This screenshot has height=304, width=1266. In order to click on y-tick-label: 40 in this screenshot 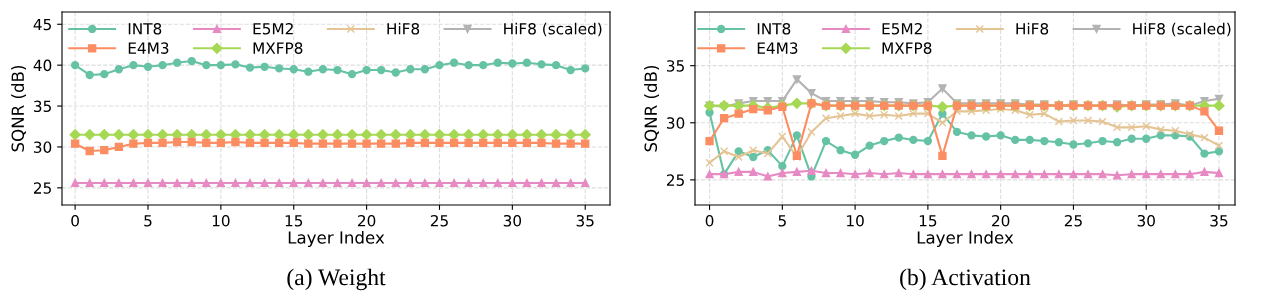, I will do `click(42, 65)`.